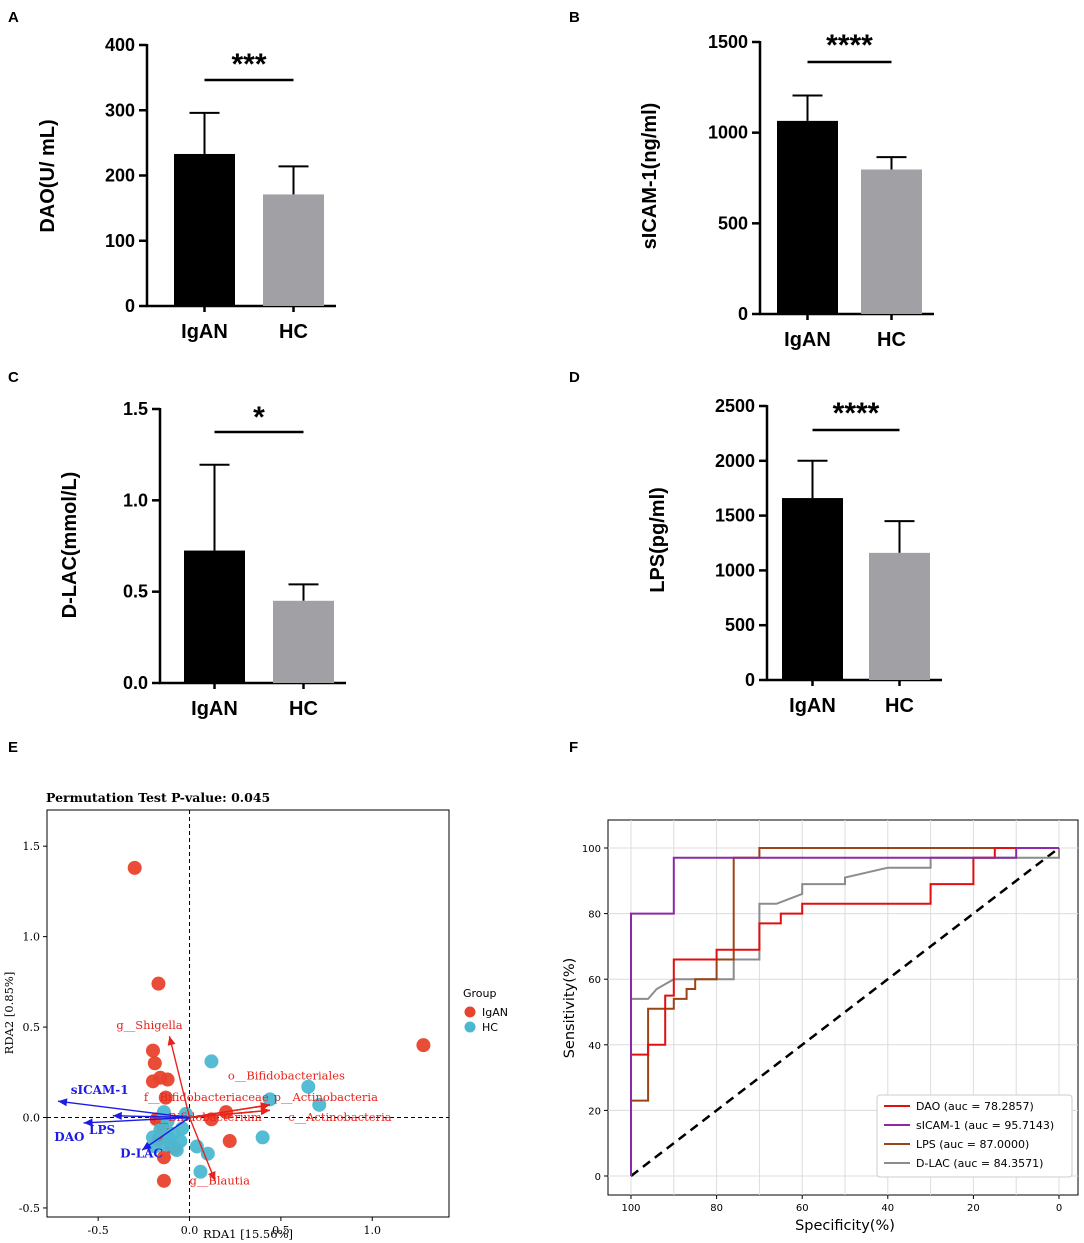  I want to click on roc-legend-label-d-lac: D-LAC (auc = 84.3571), so click(979, 1163).